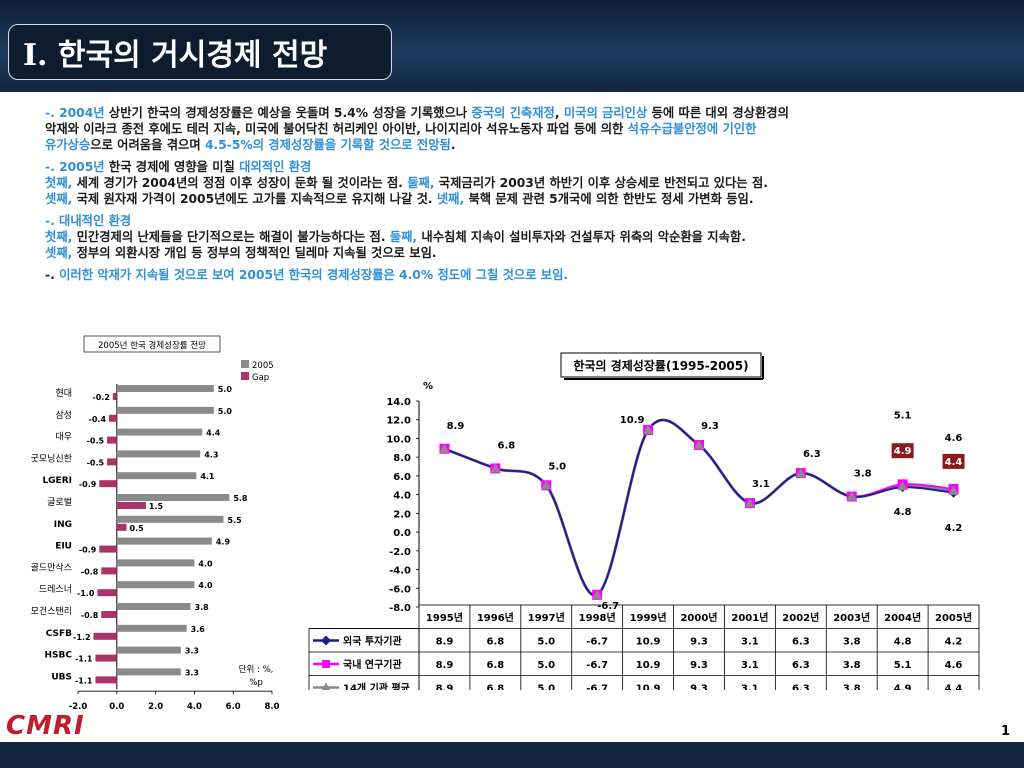 The image size is (1024, 768). Describe the element at coordinates (59, 634) in the screenshot. I see `category-label: CSFB` at that location.